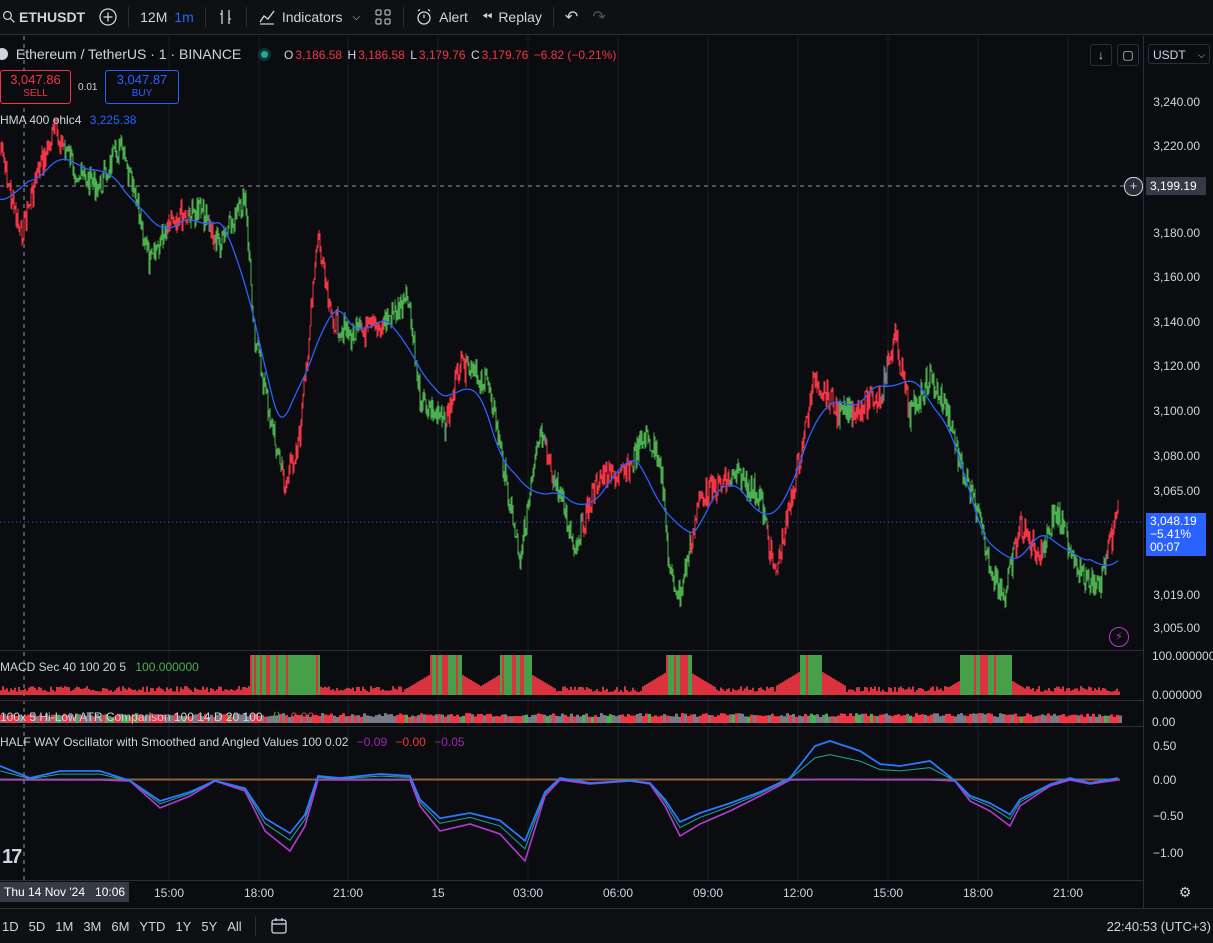 The image size is (1213, 943). I want to click on alert-button: Alert, so click(441, 17).